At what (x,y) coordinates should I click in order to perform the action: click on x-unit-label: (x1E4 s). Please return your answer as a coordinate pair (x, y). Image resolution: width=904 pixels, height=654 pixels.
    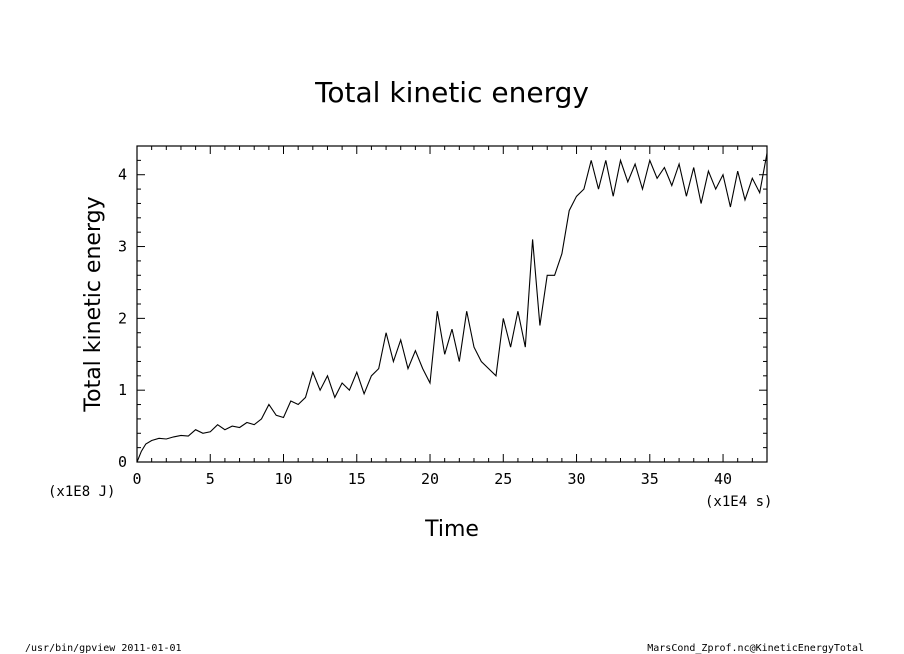
    Looking at the image, I should click on (738, 502).